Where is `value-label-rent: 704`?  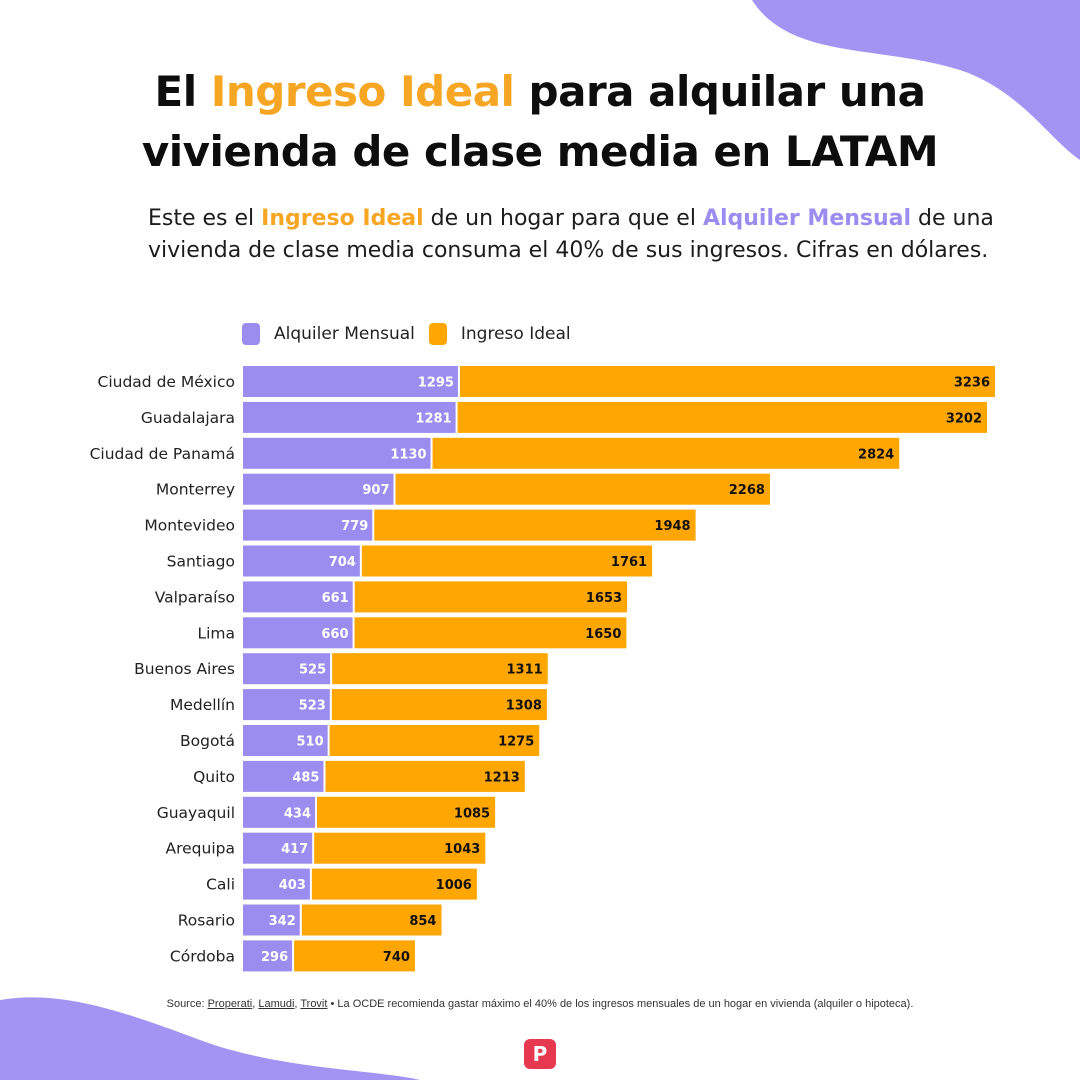 value-label-rent: 704 is located at coordinates (342, 562).